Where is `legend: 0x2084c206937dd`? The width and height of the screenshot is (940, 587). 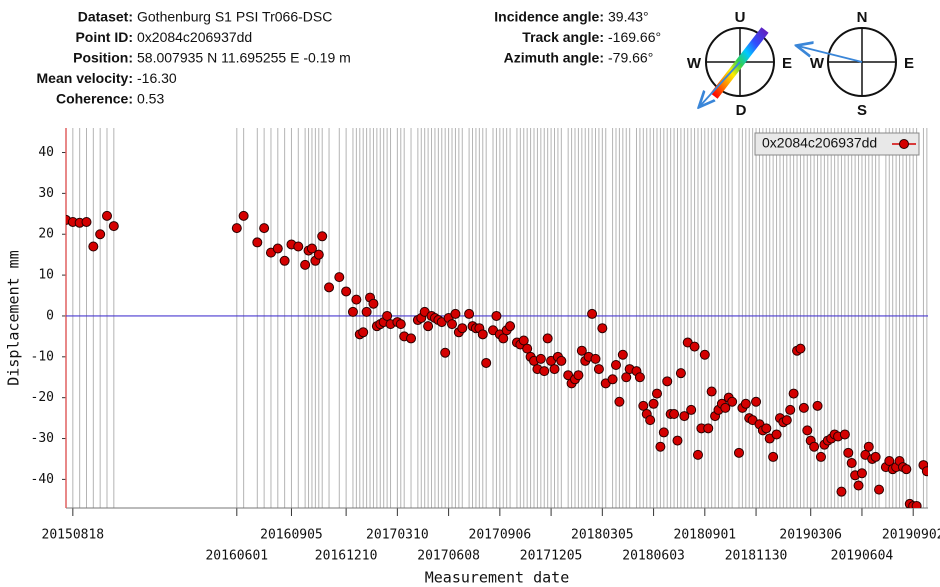 legend: 0x2084c206937dd is located at coordinates (837, 144).